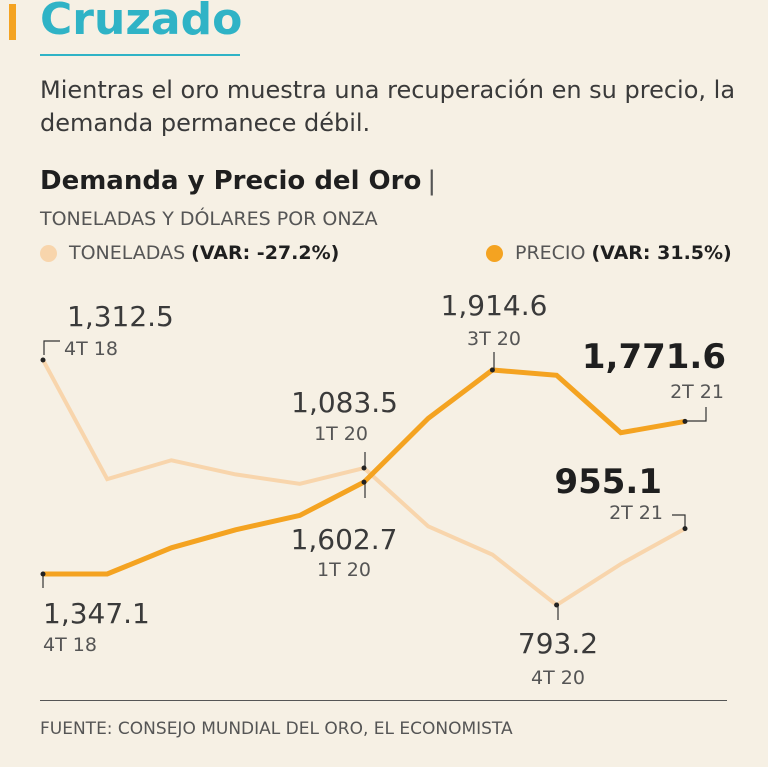 Image resolution: width=768 pixels, height=767 pixels. Describe the element at coordinates (140, 55) in the screenshot. I see `header-rule` at that location.